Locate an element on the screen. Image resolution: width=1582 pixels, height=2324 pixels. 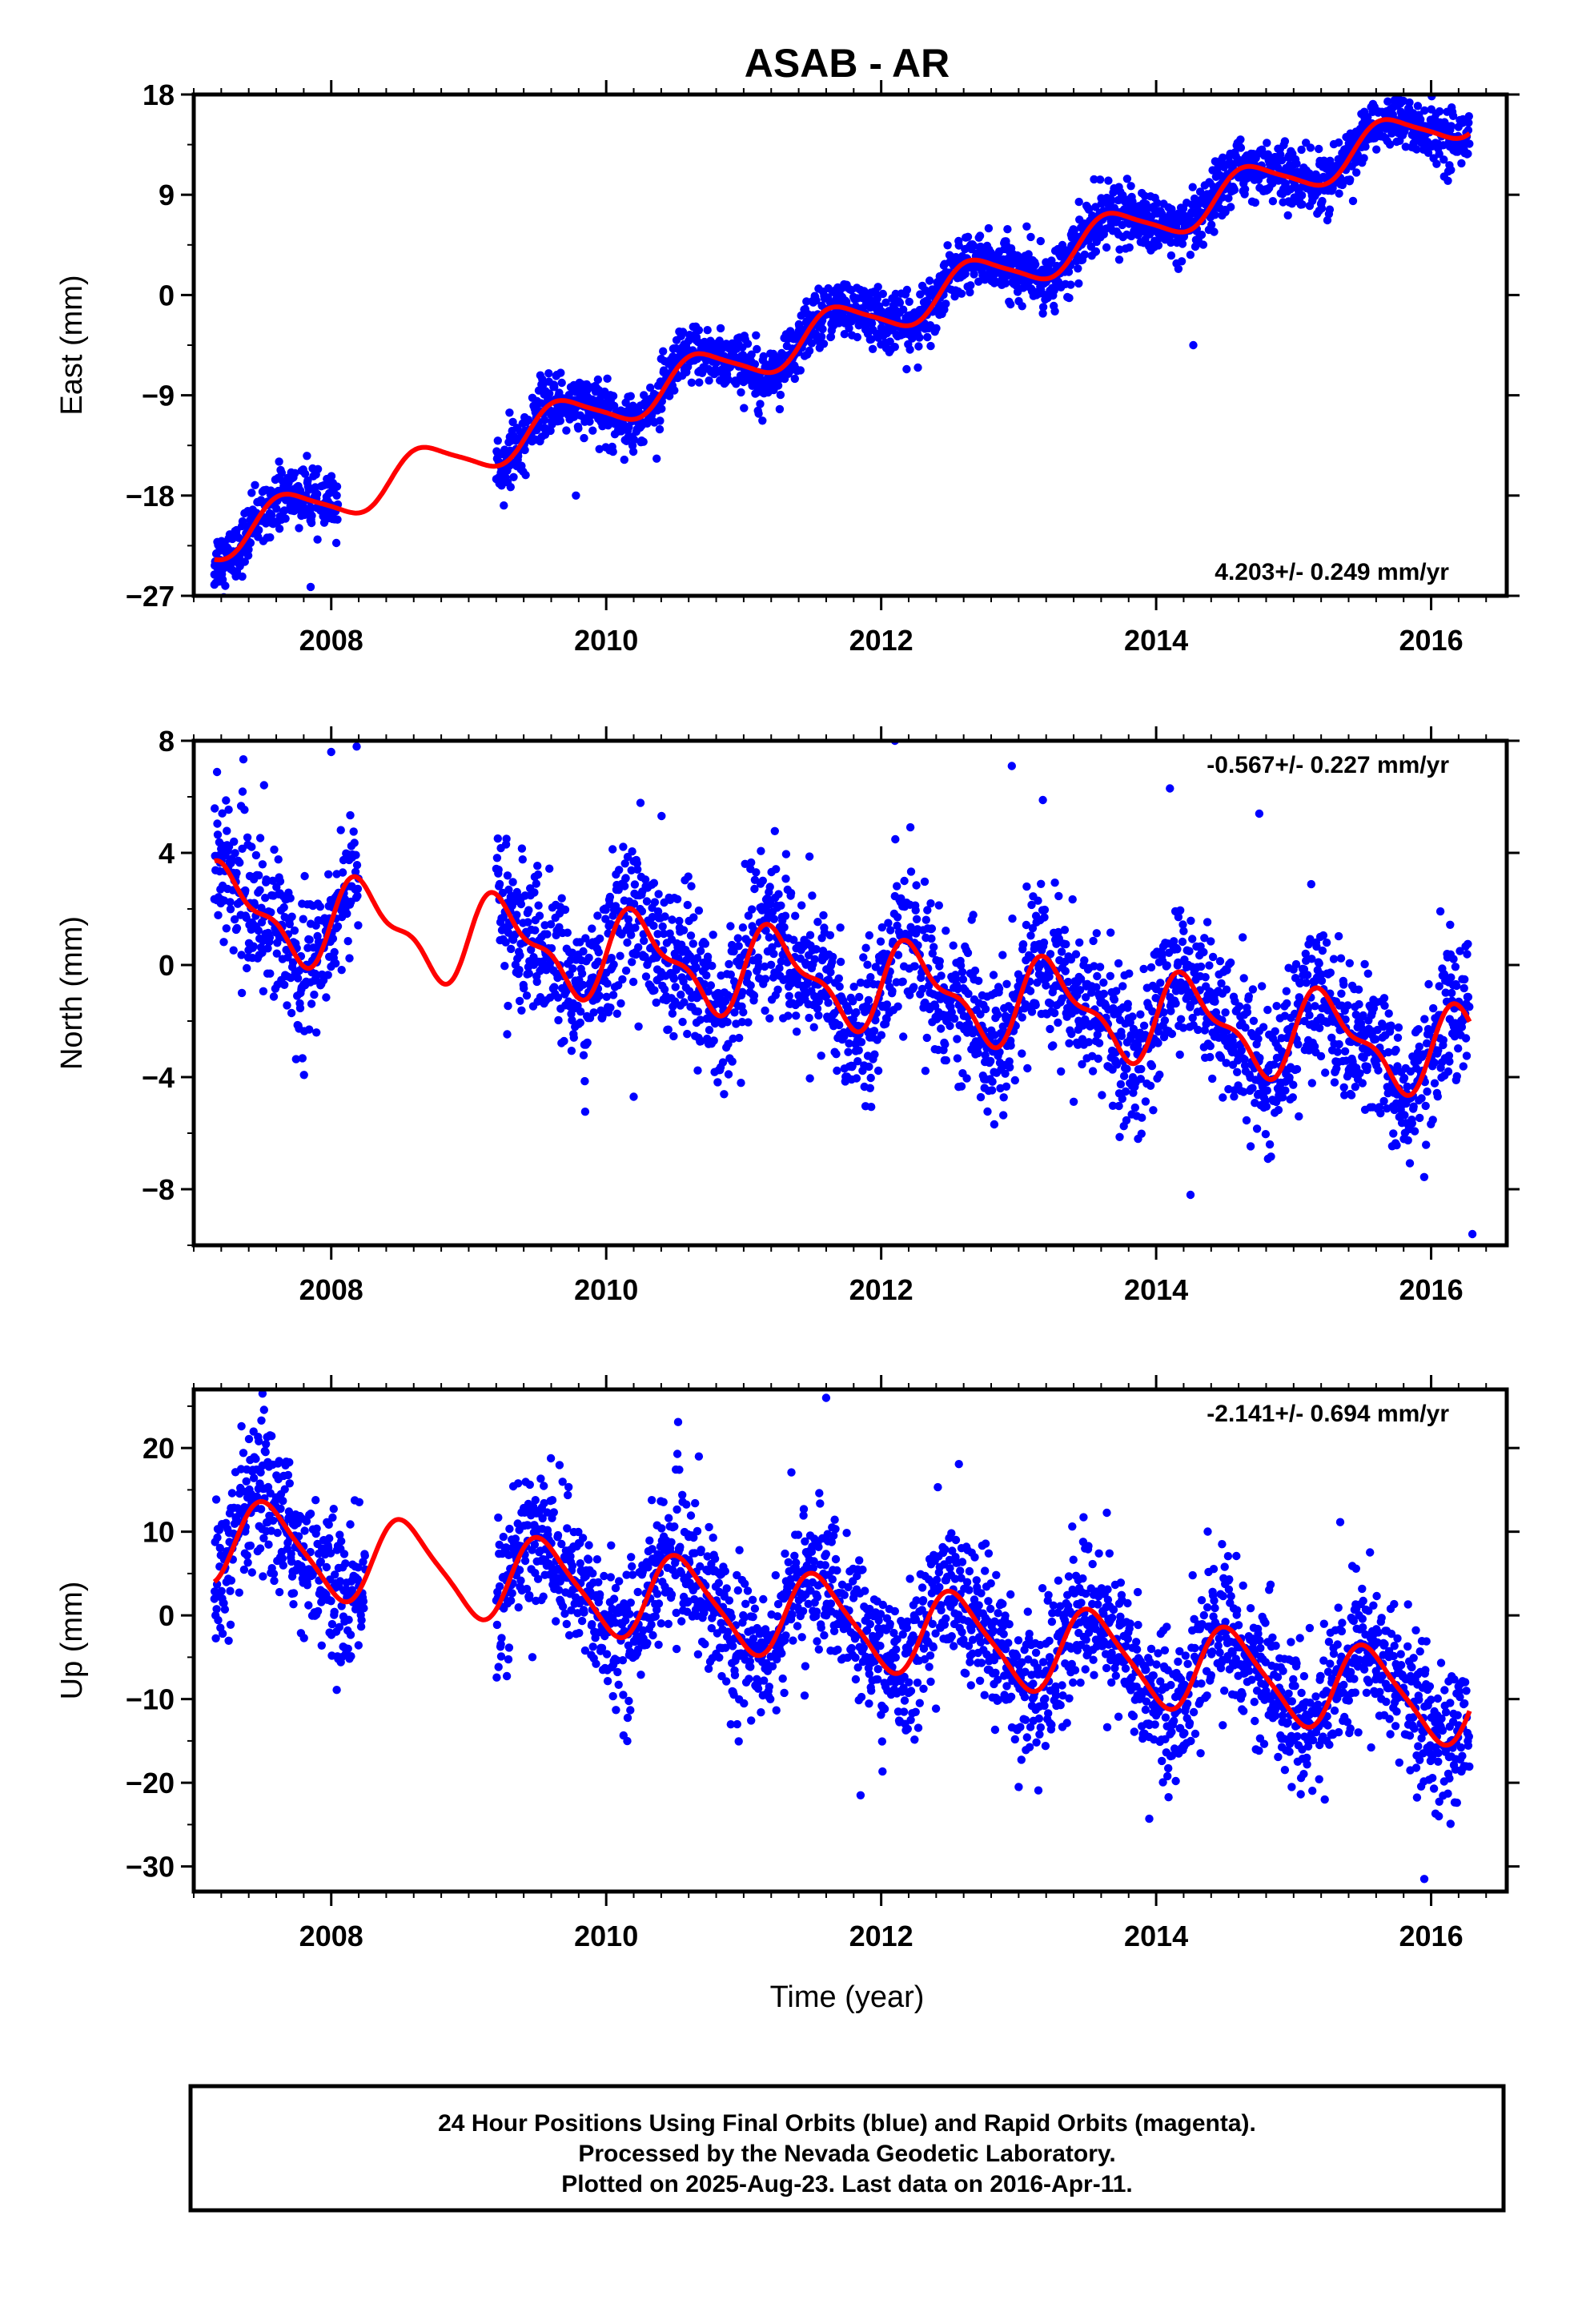
east-y-axis-label: East (mm) is located at coordinates (72, 345).